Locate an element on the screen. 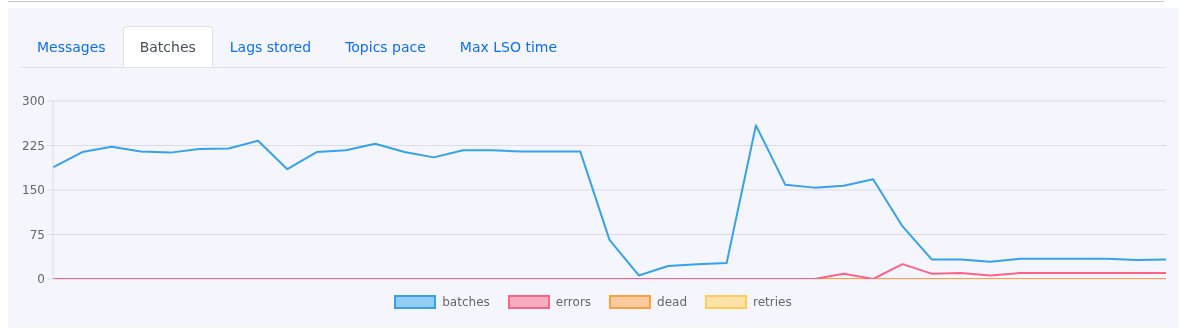 This screenshot has height=336, width=1187. legend-label: retries is located at coordinates (772, 302).